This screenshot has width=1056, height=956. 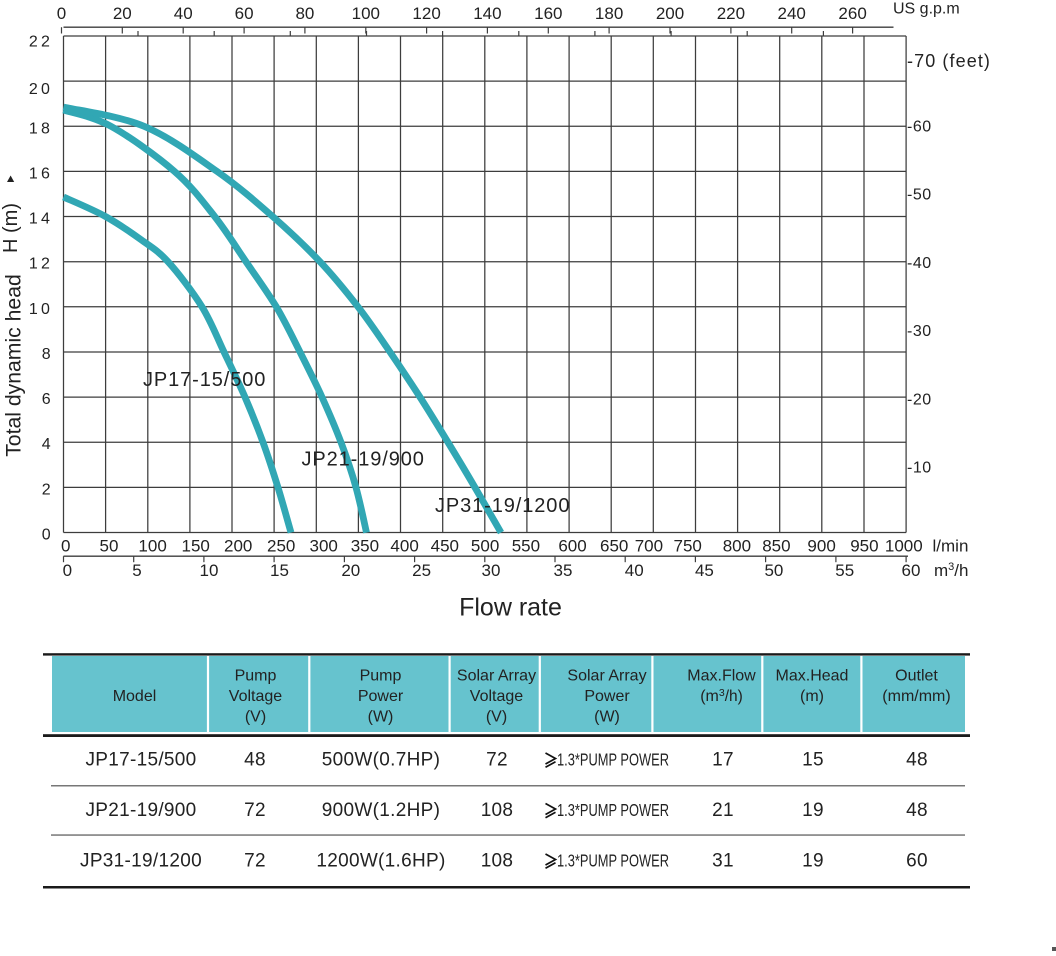 What do you see at coordinates (812, 676) in the screenshot?
I see `svg-text: Max.Head` at bounding box center [812, 676].